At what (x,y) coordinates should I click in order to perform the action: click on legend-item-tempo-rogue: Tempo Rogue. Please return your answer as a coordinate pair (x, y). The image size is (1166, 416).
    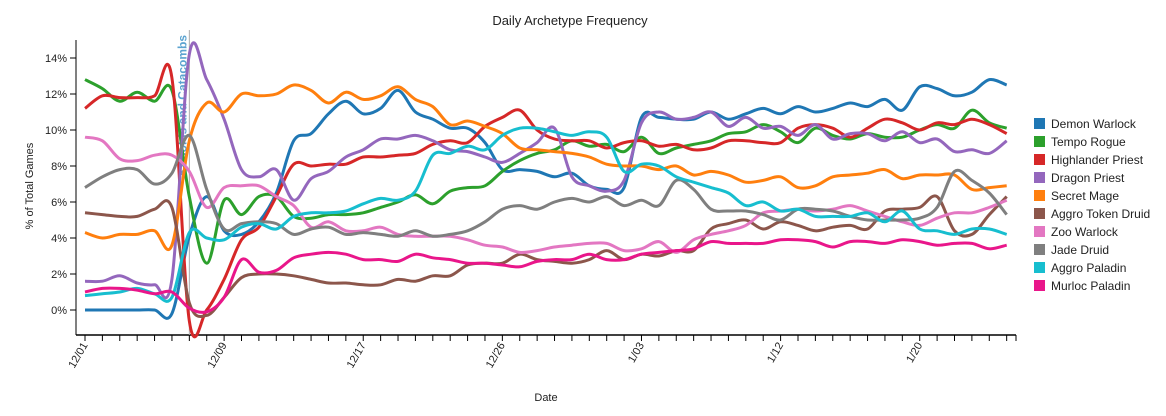
    Looking at the image, I should click on (1080, 142).